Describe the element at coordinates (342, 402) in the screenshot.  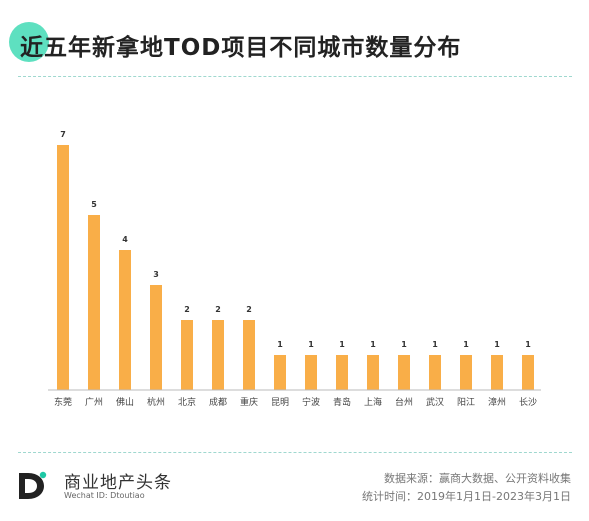
I see `category-label: 青岛` at that location.